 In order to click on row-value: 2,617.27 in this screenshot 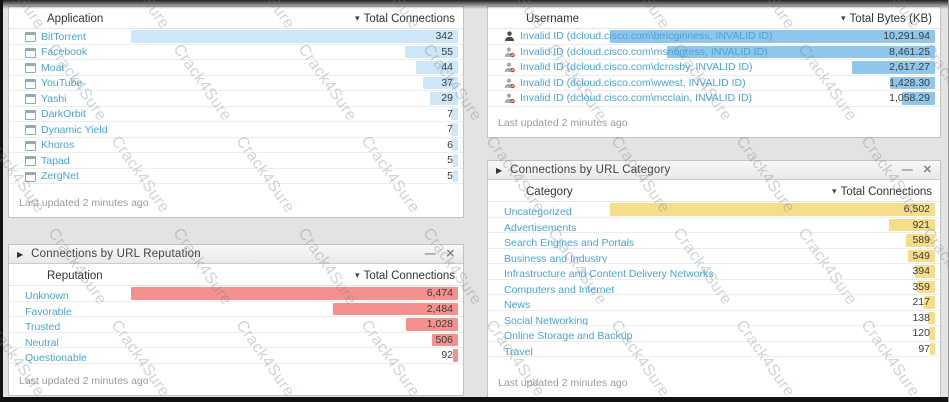, I will do `click(909, 67)`.